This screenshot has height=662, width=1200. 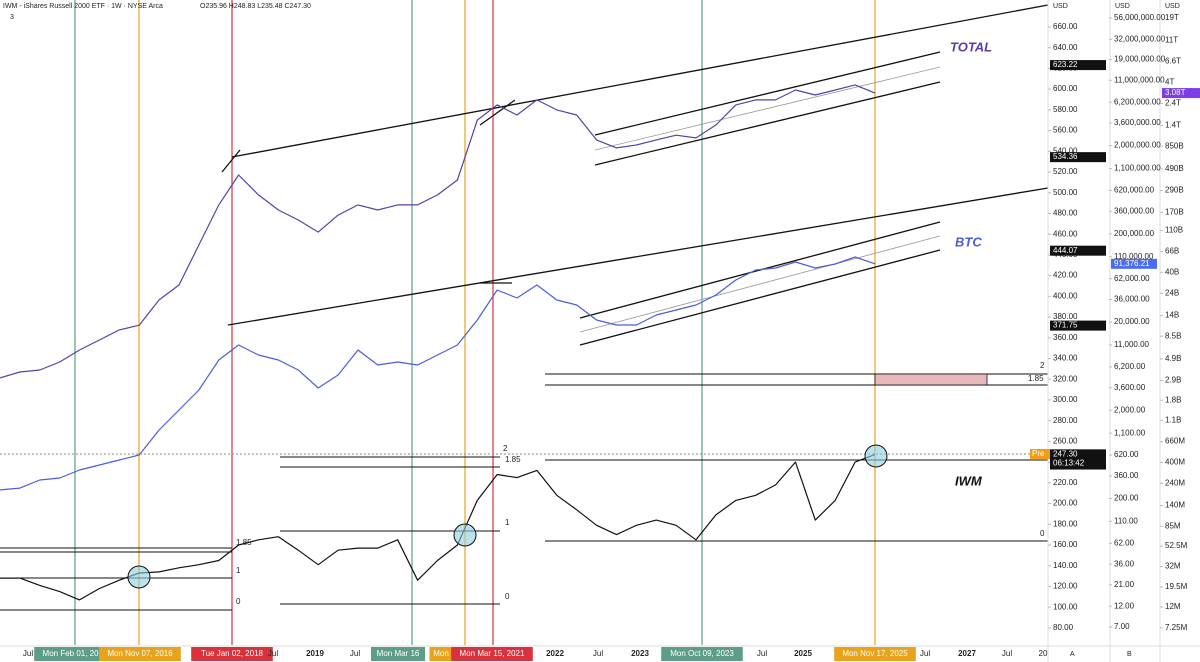 What do you see at coordinates (1065, 399) in the screenshot?
I see `y-tick-label: 300.00` at bounding box center [1065, 399].